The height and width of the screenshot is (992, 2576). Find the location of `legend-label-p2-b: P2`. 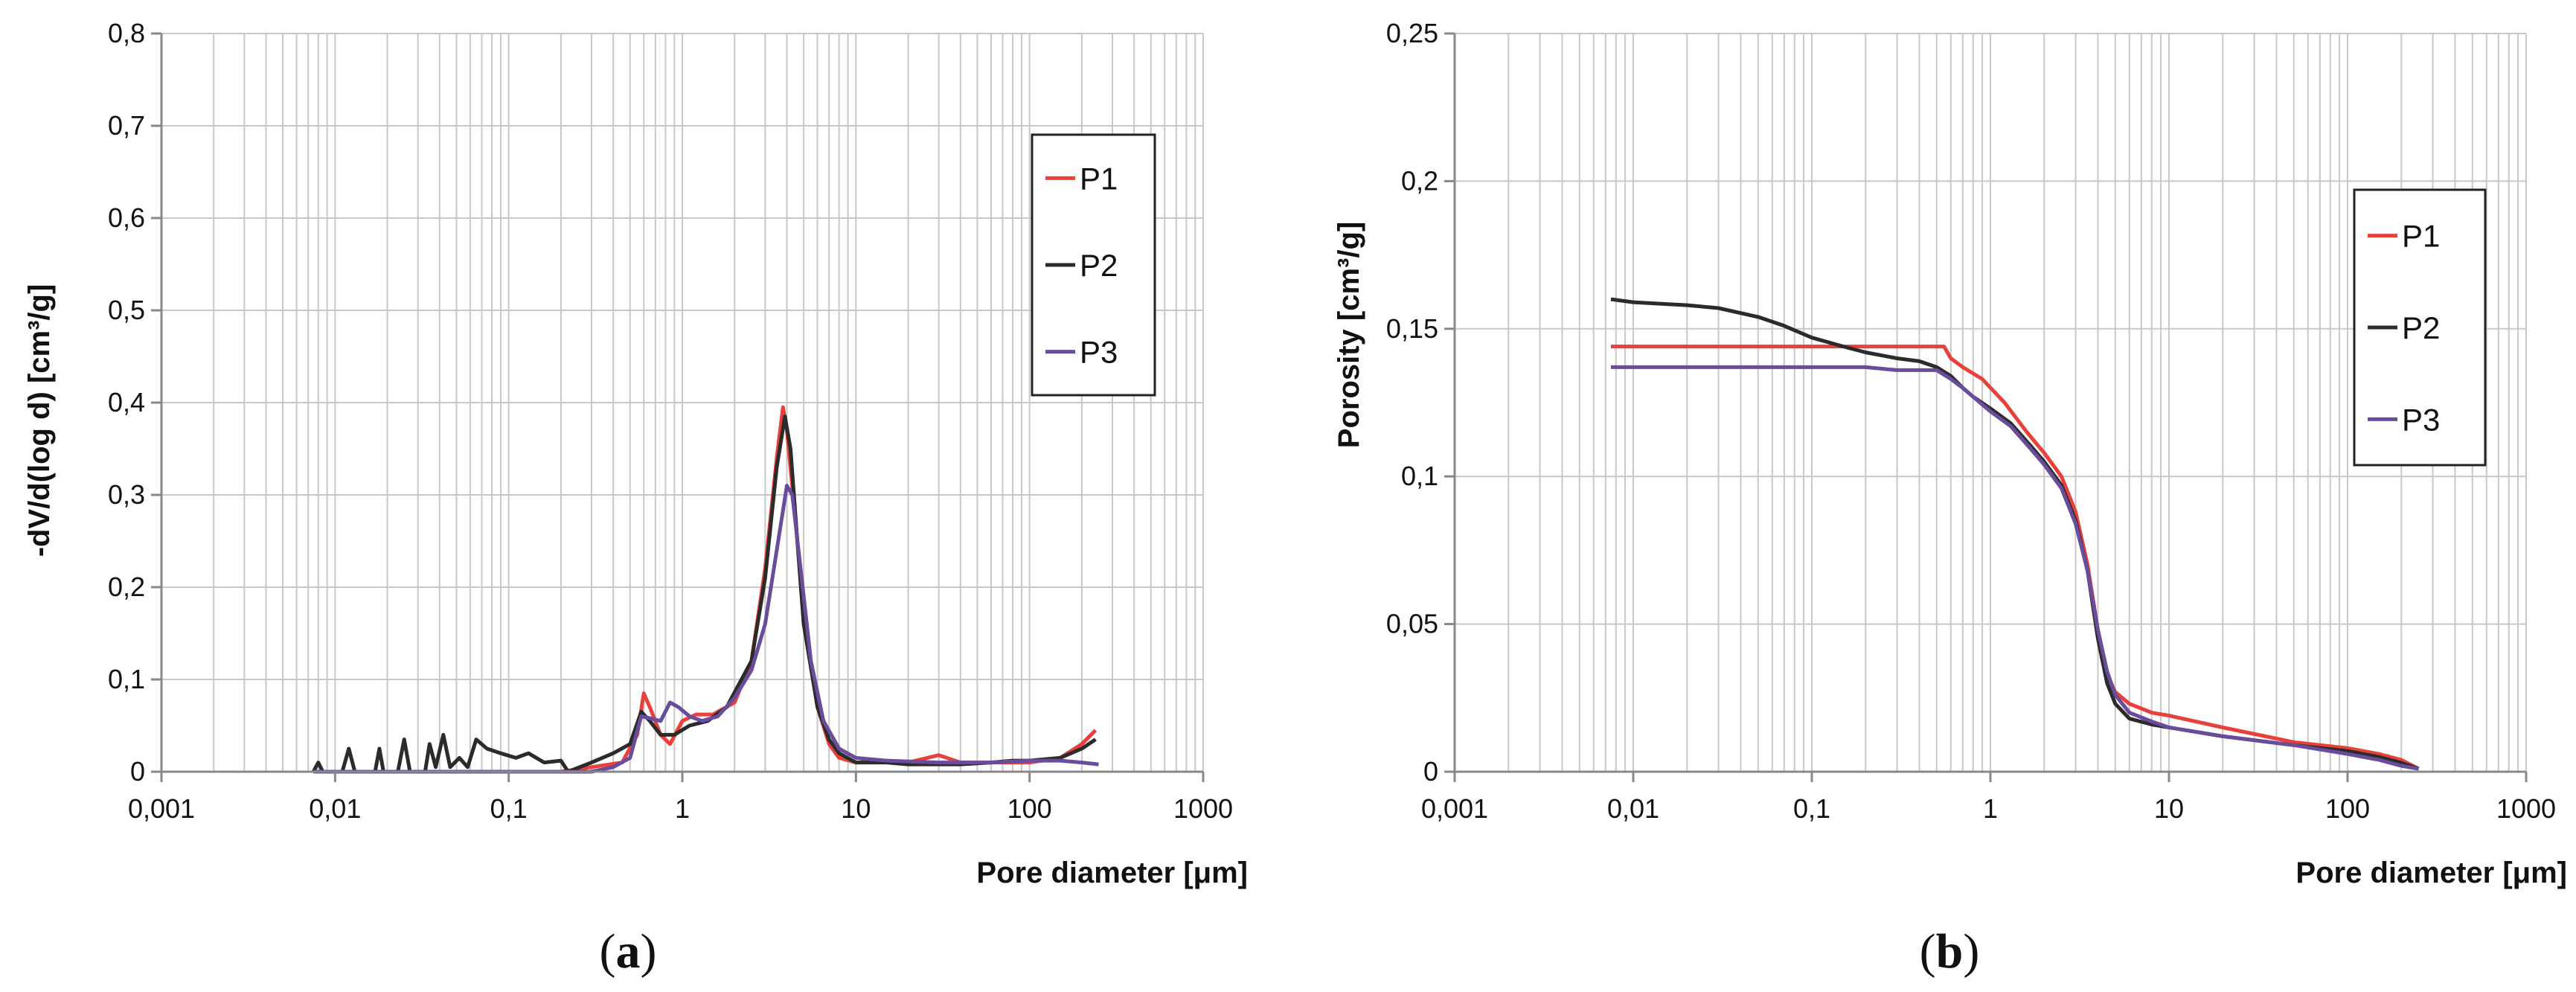

legend-label-p2-b: P2 is located at coordinates (2421, 327).